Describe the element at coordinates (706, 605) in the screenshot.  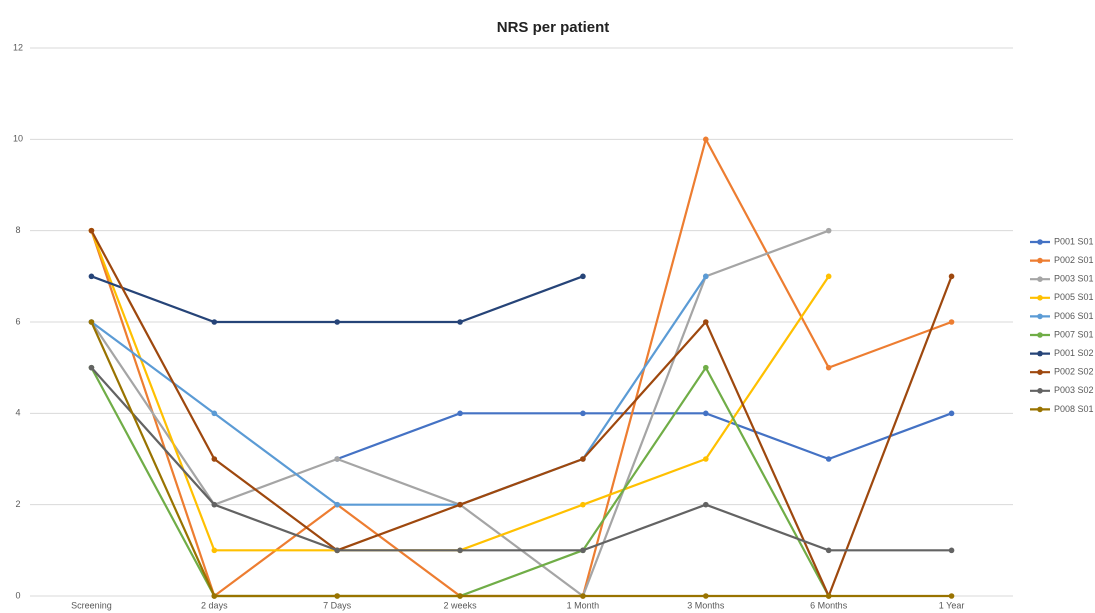
I see `x-tick-label: 3 Months` at that location.